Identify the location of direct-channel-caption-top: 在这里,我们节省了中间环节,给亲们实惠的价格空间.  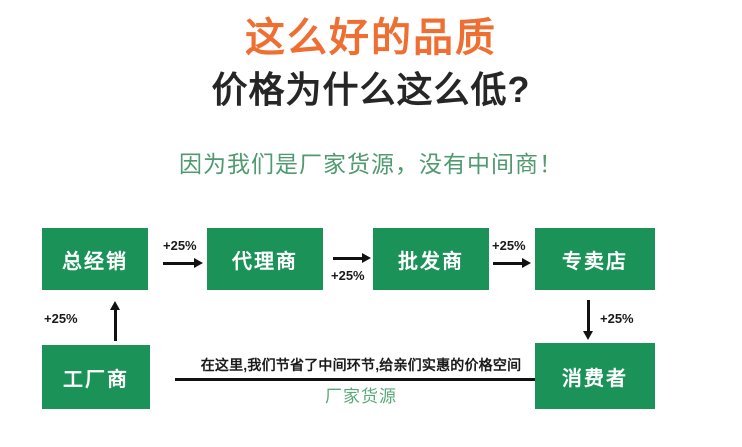
(361, 365).